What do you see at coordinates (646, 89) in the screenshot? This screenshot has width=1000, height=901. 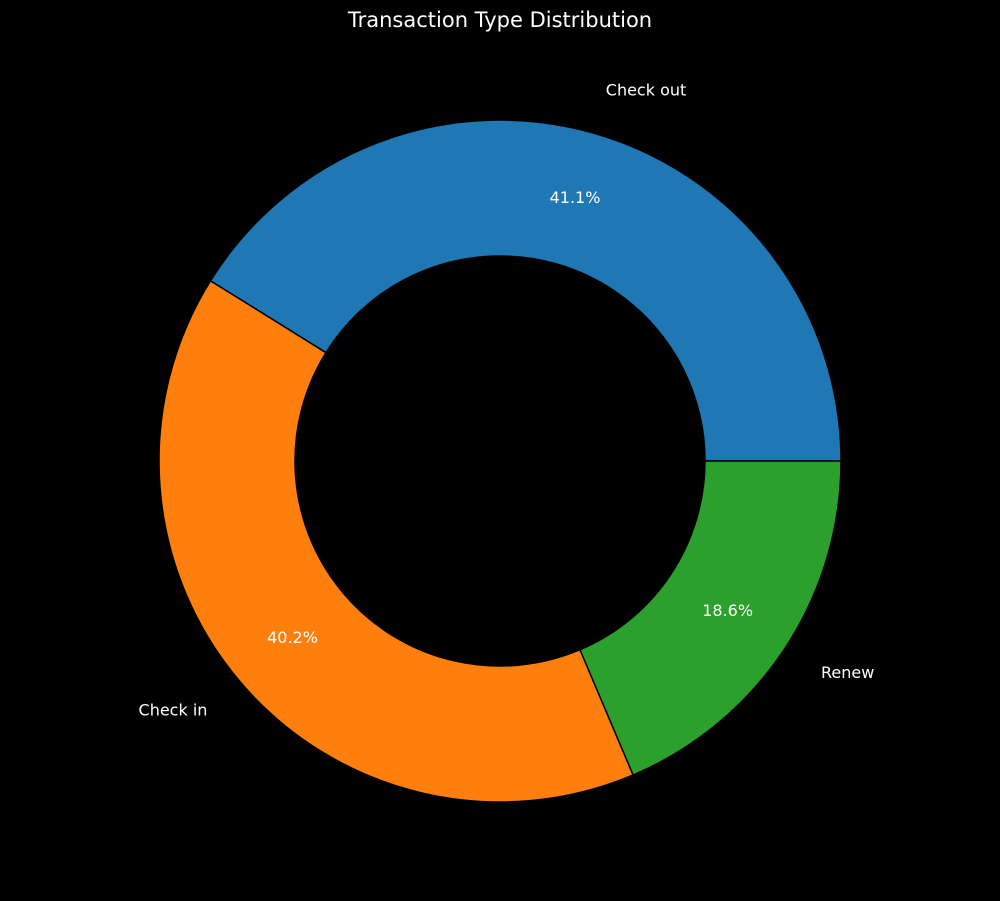 I see `slice-label: Check out` at bounding box center [646, 89].